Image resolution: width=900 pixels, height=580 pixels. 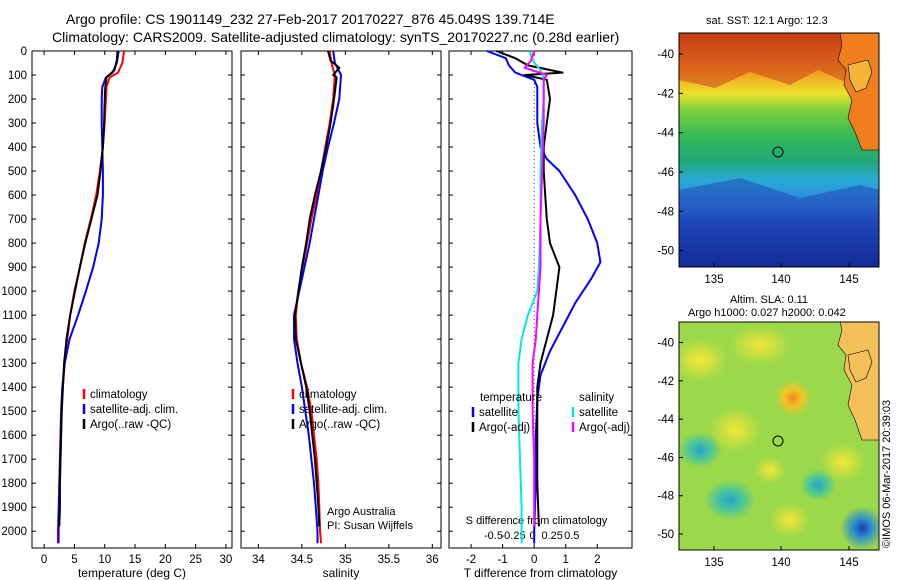 What do you see at coordinates (17, 76) in the screenshot?
I see `depth-tick-label: 100` at bounding box center [17, 76].